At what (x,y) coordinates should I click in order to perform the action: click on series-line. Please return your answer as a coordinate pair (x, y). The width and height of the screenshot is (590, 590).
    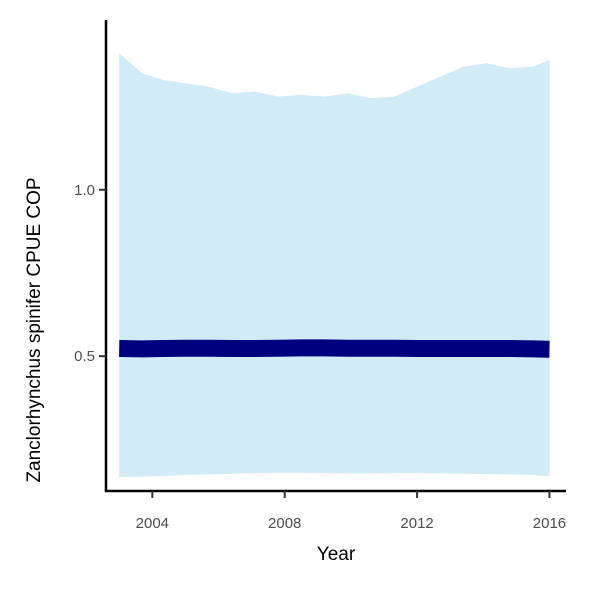
    Looking at the image, I should click on (334, 348).